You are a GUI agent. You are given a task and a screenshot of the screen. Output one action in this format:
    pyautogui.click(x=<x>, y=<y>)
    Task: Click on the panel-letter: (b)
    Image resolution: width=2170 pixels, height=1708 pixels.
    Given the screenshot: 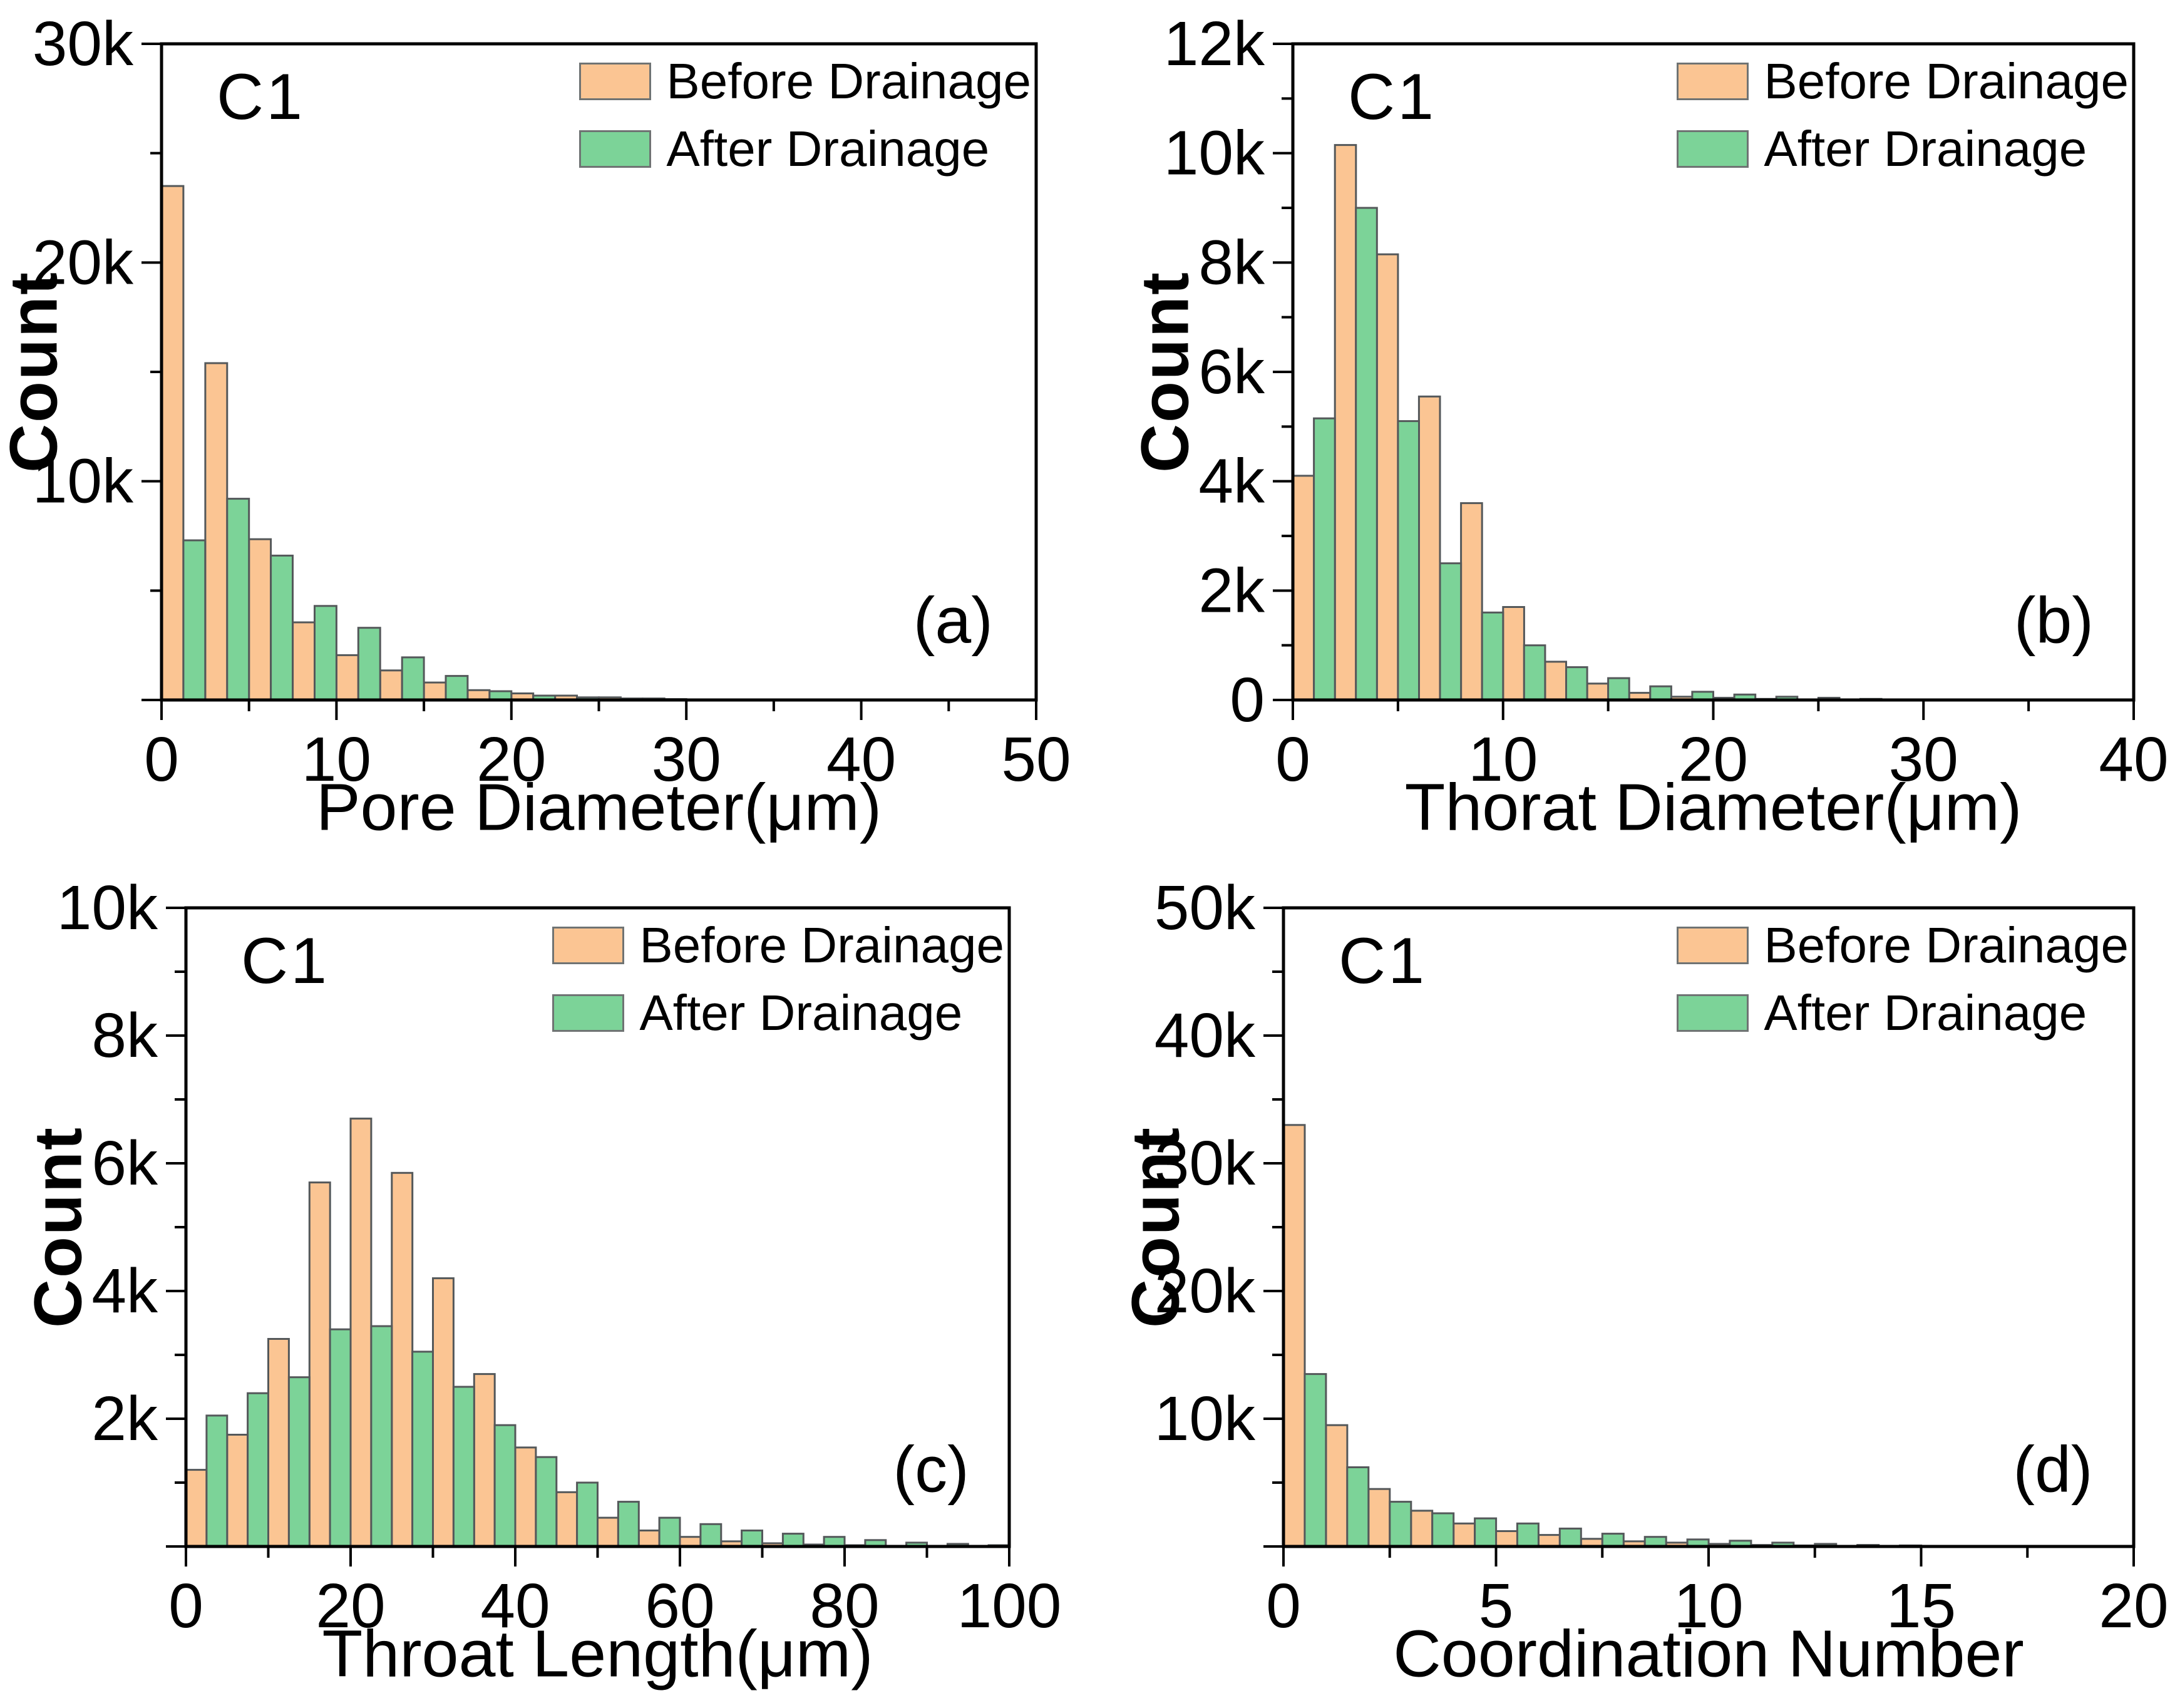 What is the action you would take?
    pyautogui.click(x=2053, y=620)
    